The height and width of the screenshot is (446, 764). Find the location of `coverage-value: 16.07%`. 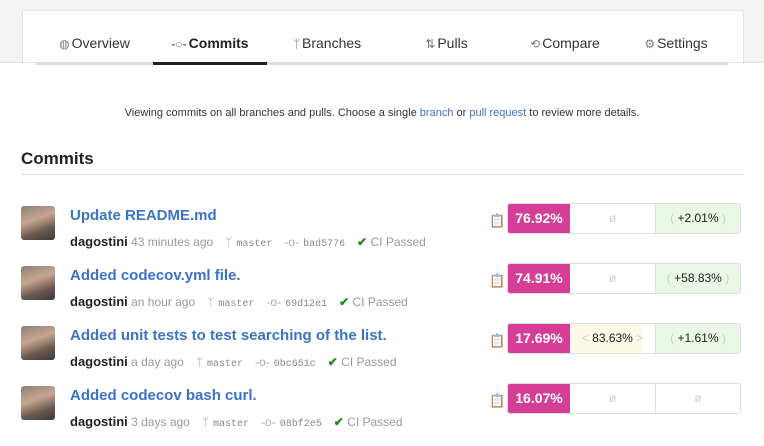

coverage-value: 16.07% is located at coordinates (539, 398).